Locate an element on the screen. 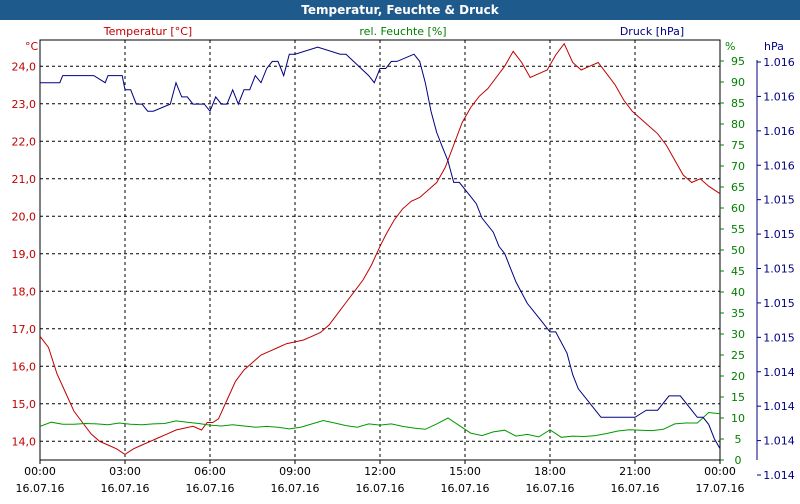 The image size is (800, 504). humidity-tick-label: 25 is located at coordinates (738, 355).